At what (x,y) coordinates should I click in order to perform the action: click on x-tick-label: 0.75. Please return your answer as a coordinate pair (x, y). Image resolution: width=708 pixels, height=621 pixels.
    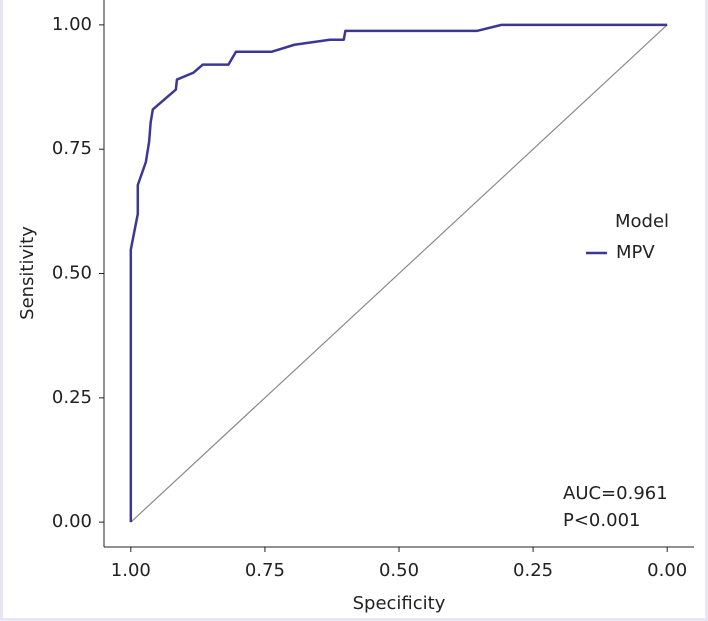
    Looking at the image, I should click on (265, 570).